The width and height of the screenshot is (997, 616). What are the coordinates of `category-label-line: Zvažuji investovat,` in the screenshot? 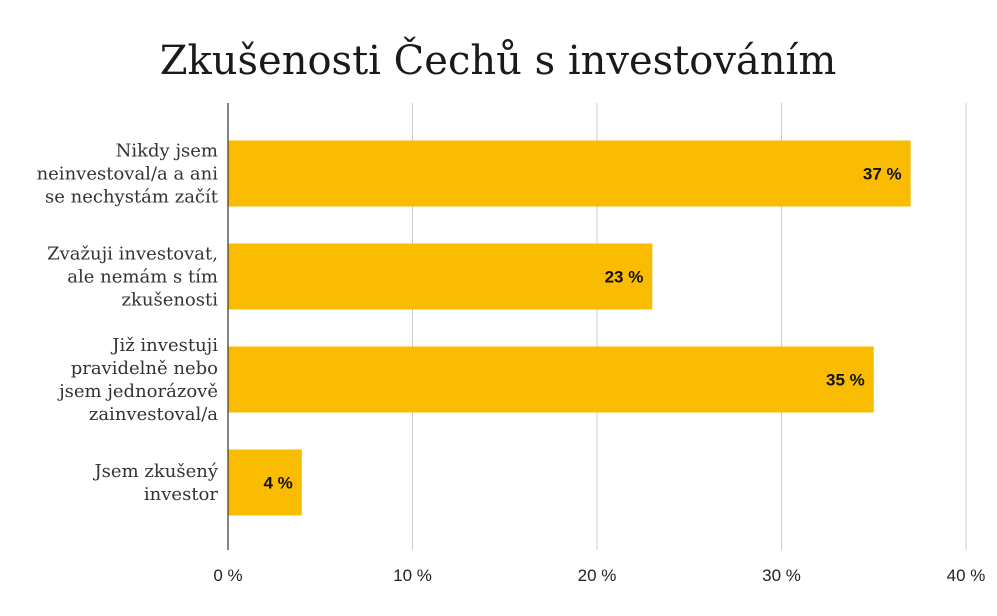 It's located at (132, 254).